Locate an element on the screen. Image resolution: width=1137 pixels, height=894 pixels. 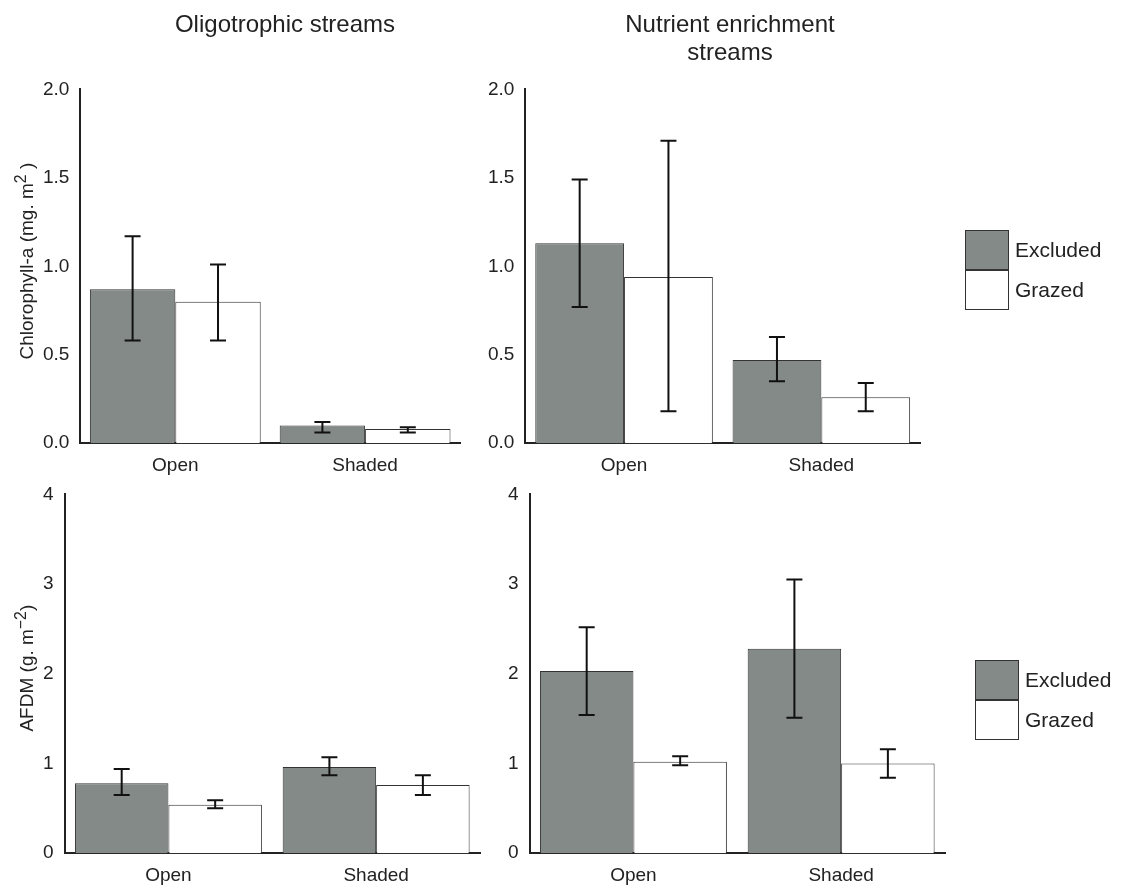
chart-title: Oligotrophic streams is located at coordinates (285, 24).